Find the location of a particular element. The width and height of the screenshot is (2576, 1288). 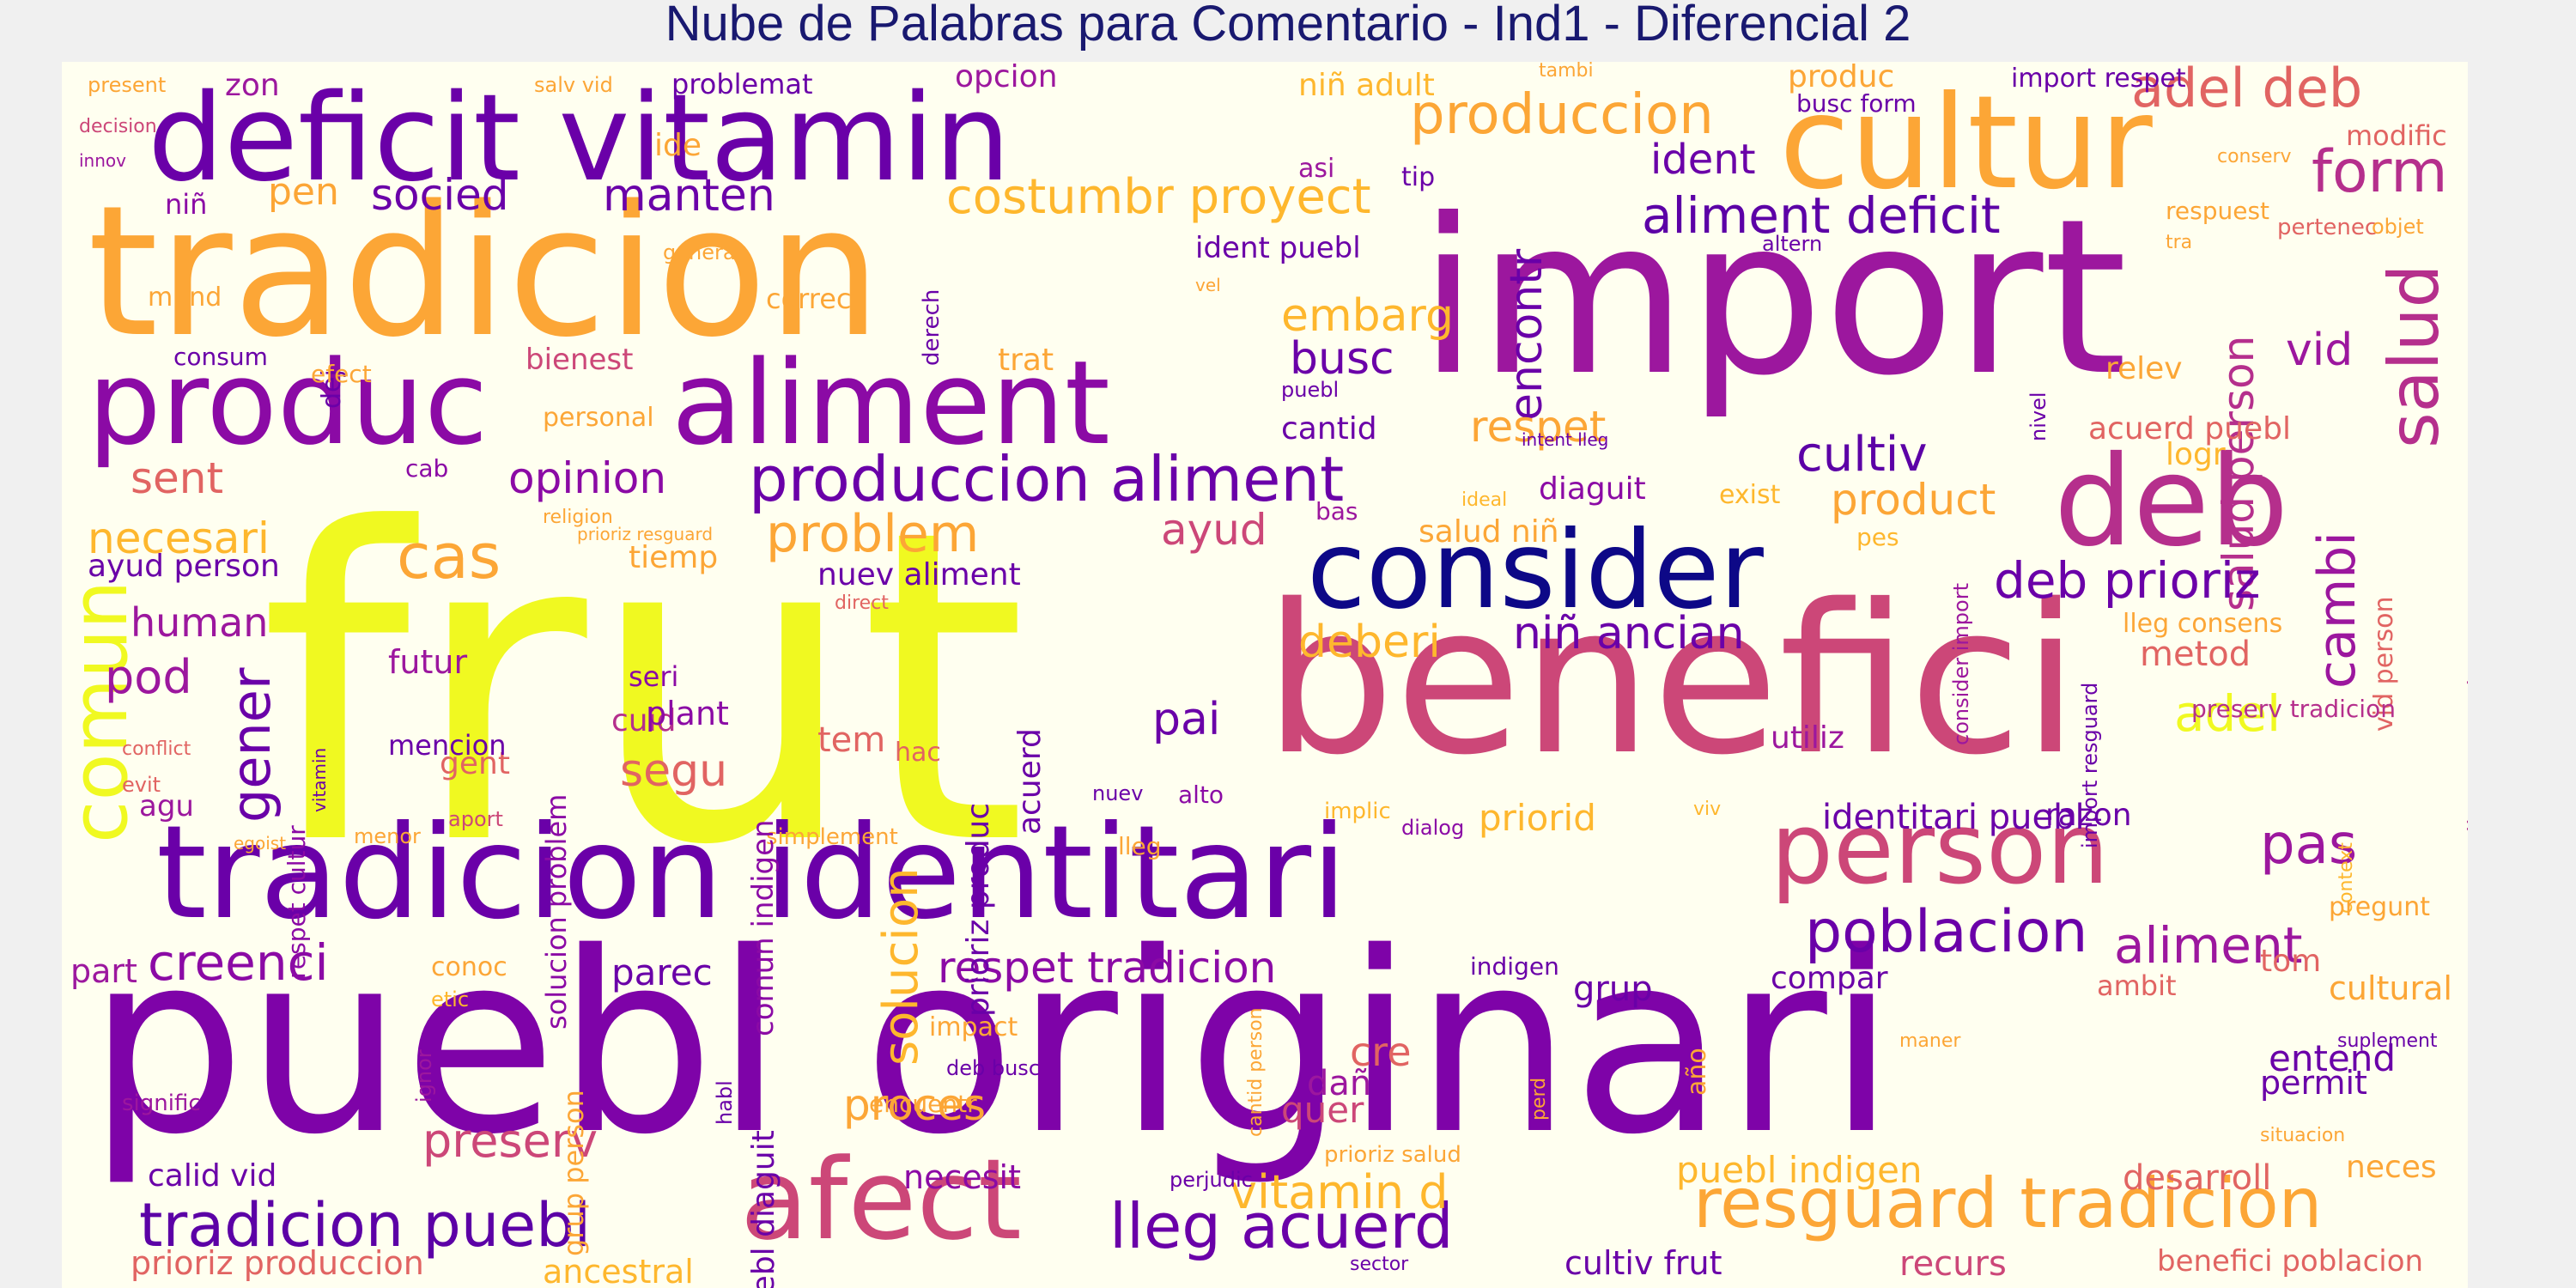

word-ignor: ignor is located at coordinates (424, 1076).